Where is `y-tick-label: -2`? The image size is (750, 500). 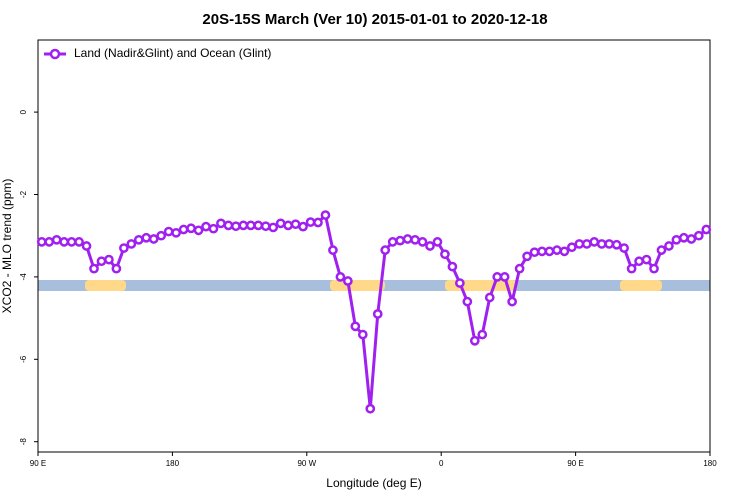
y-tick-label: -2 is located at coordinates (23, 194).